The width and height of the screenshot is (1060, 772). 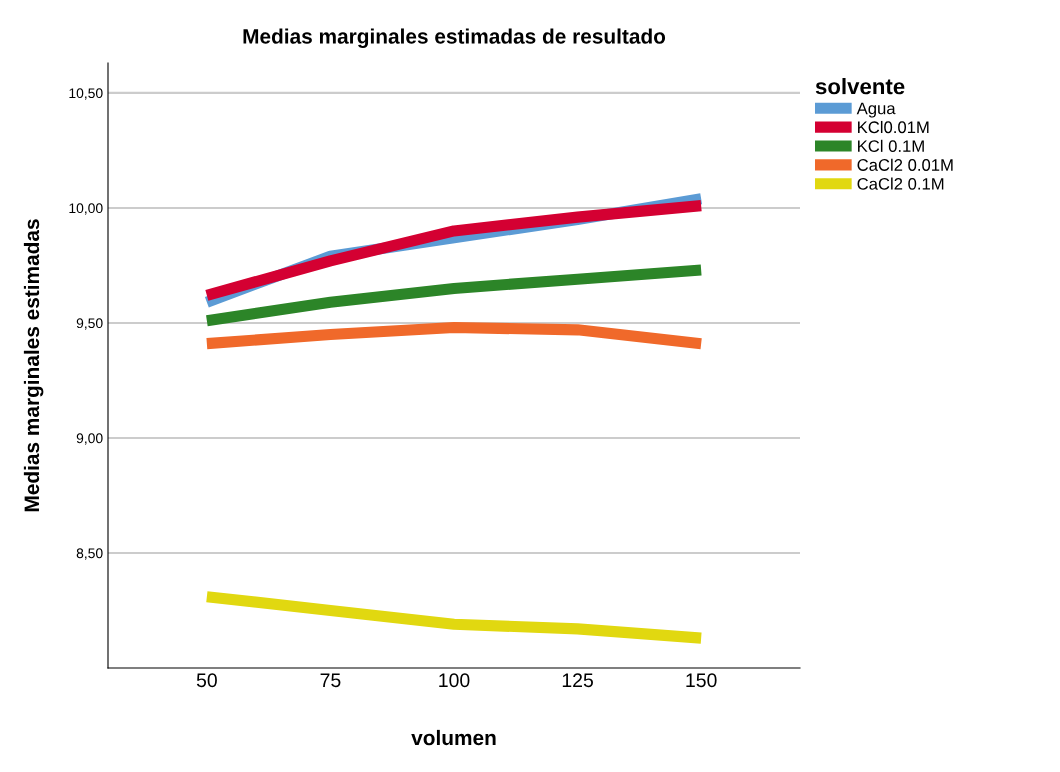 What do you see at coordinates (89, 324) in the screenshot?
I see `y-tick-label: 9,50` at bounding box center [89, 324].